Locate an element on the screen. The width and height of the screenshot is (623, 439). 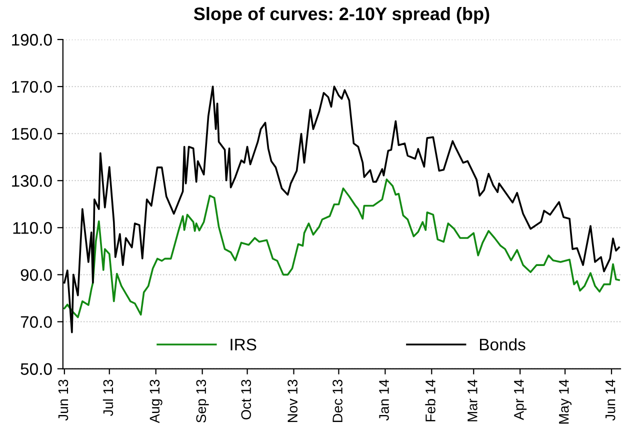
x-tick-label: May 14 is located at coordinates (565, 402).